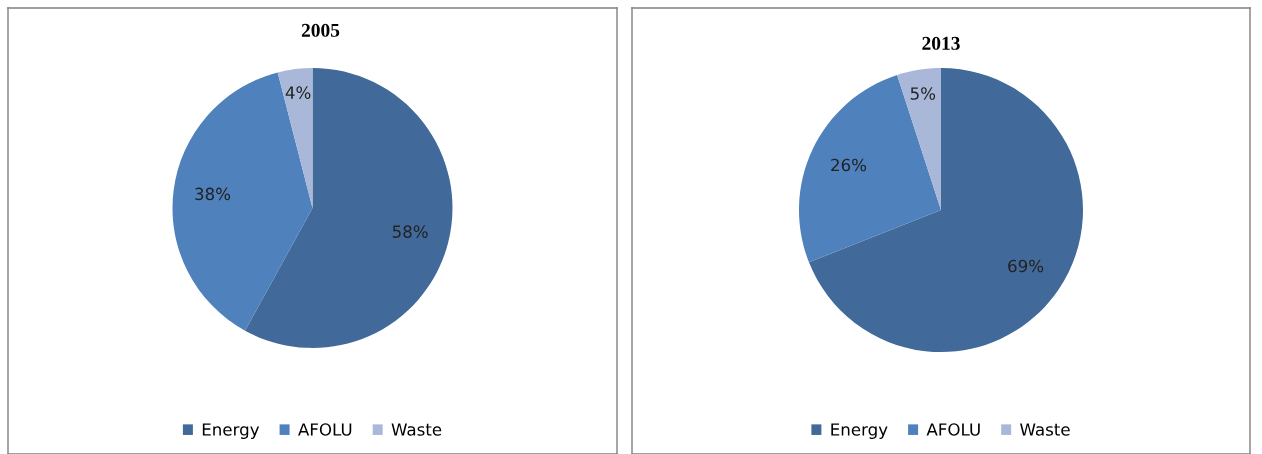 The height and width of the screenshot is (454, 1262). I want to click on data-label: 4%, so click(298, 92).